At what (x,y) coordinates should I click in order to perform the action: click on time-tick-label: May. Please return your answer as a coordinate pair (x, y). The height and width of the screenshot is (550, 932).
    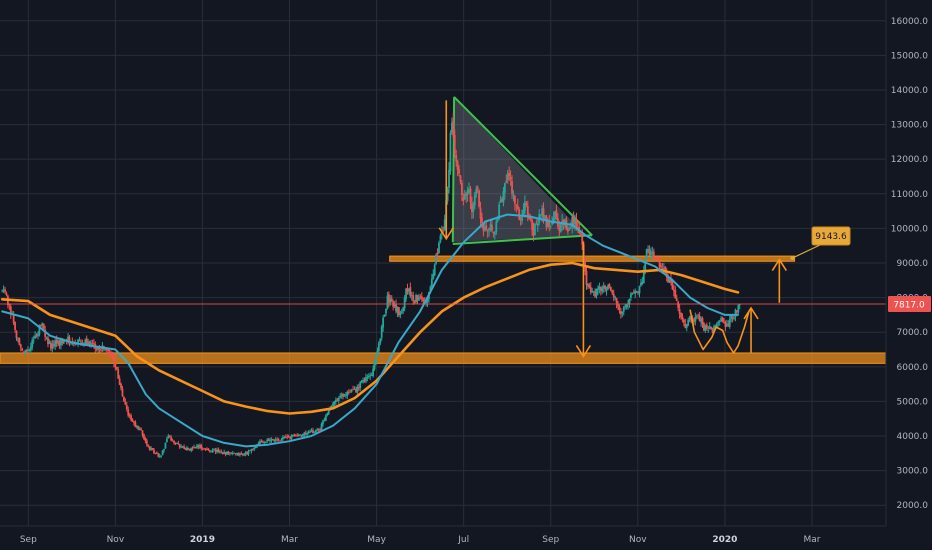
    Looking at the image, I should click on (376, 540).